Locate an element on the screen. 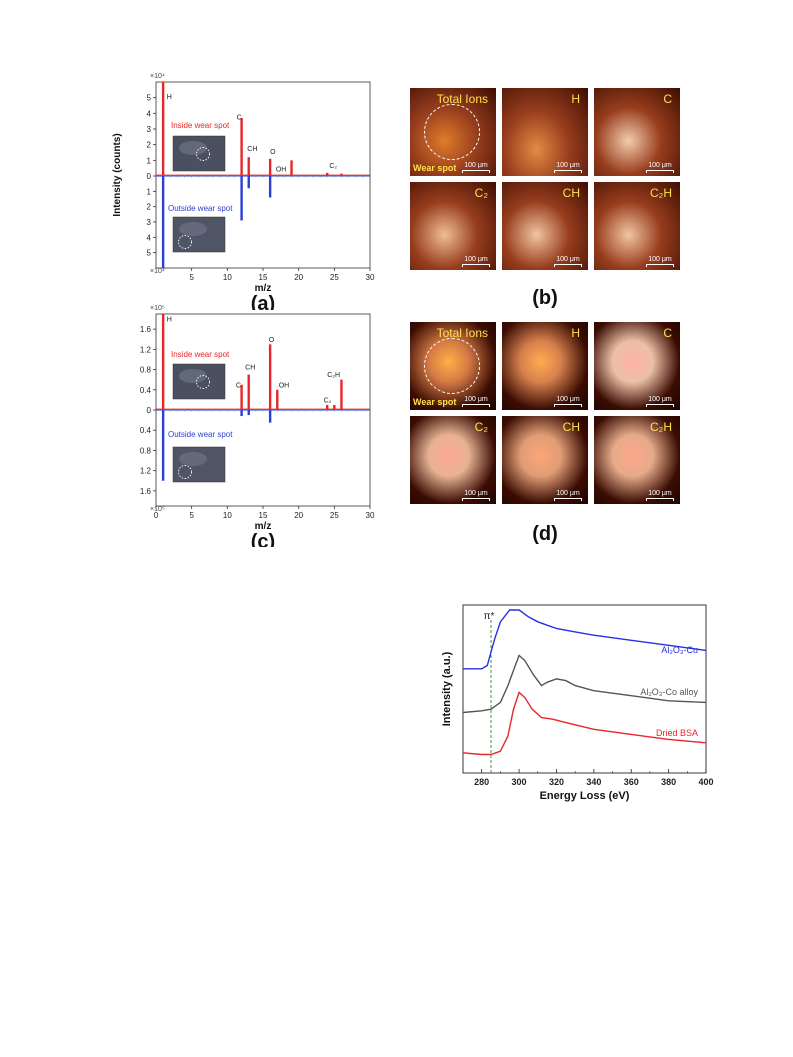  ion-image-tile: C₂ 100 μm is located at coordinates (453, 226).